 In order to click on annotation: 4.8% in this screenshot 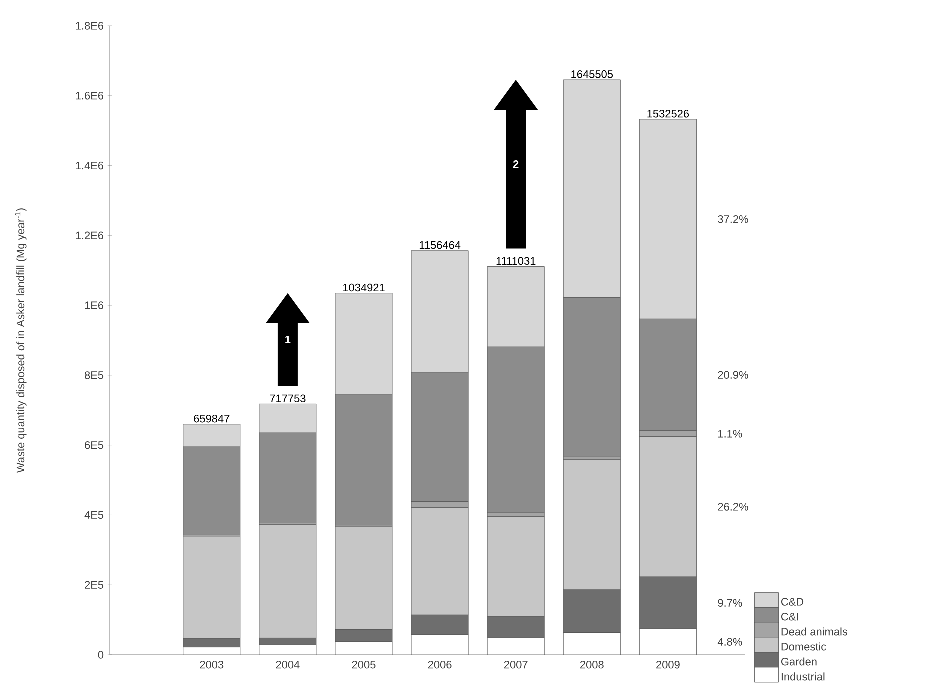, I will do `click(730, 642)`.